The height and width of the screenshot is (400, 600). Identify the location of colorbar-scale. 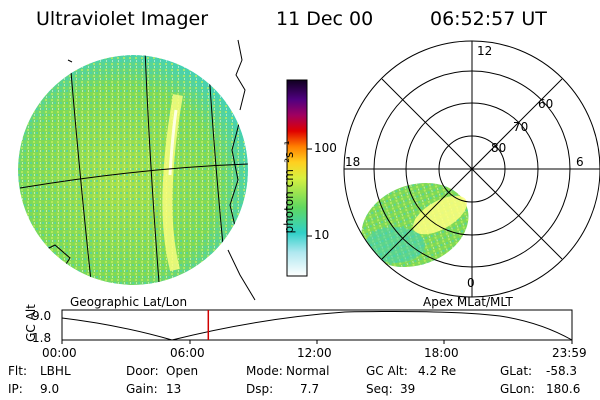
(297, 178).